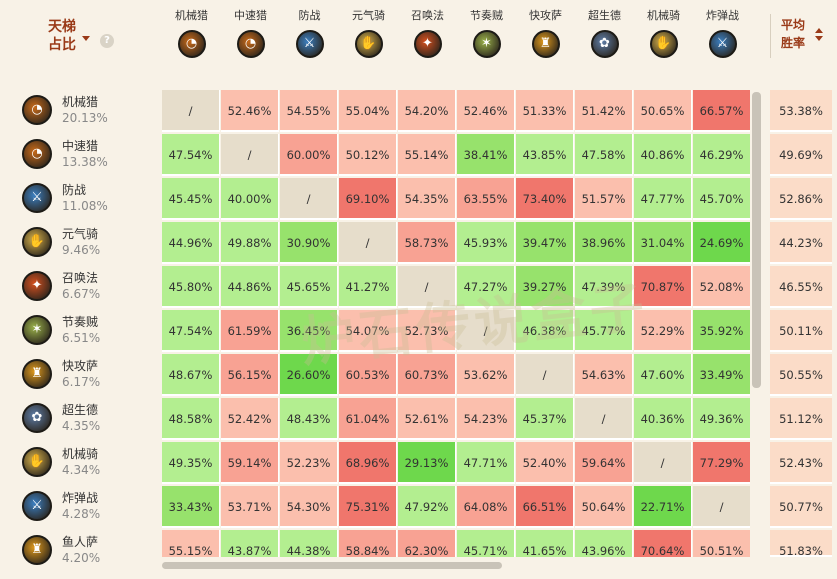 The width and height of the screenshot is (837, 579). I want to click on matchup-cell: 58.73%, so click(427, 243).